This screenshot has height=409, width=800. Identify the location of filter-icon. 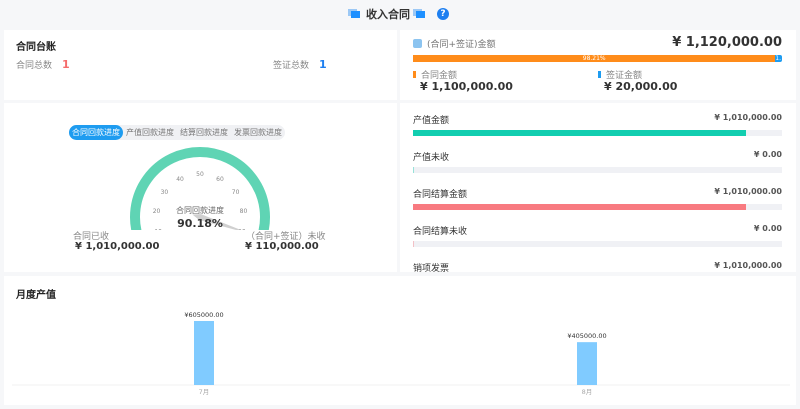
(417, 43).